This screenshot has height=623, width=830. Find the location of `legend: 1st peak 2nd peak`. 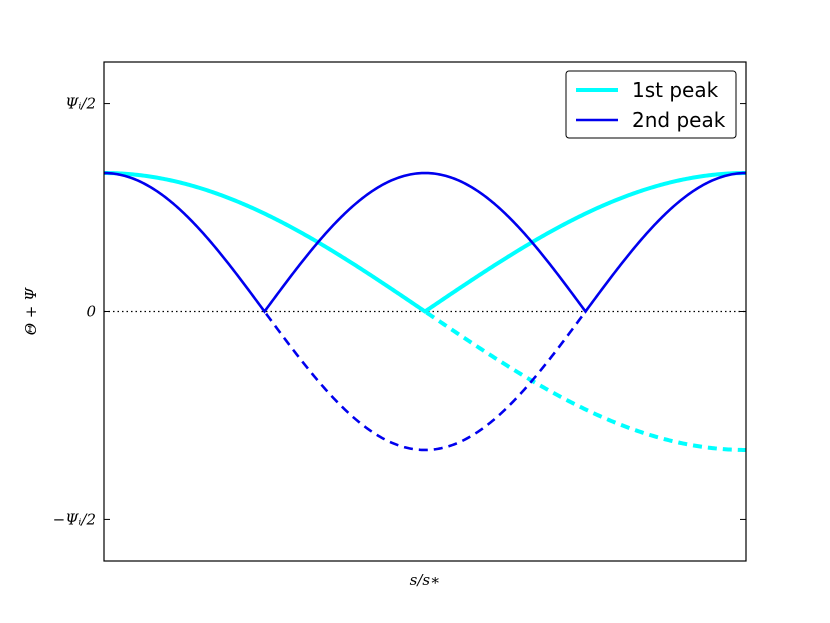

legend: 1st peak 2nd peak is located at coordinates (651, 104).